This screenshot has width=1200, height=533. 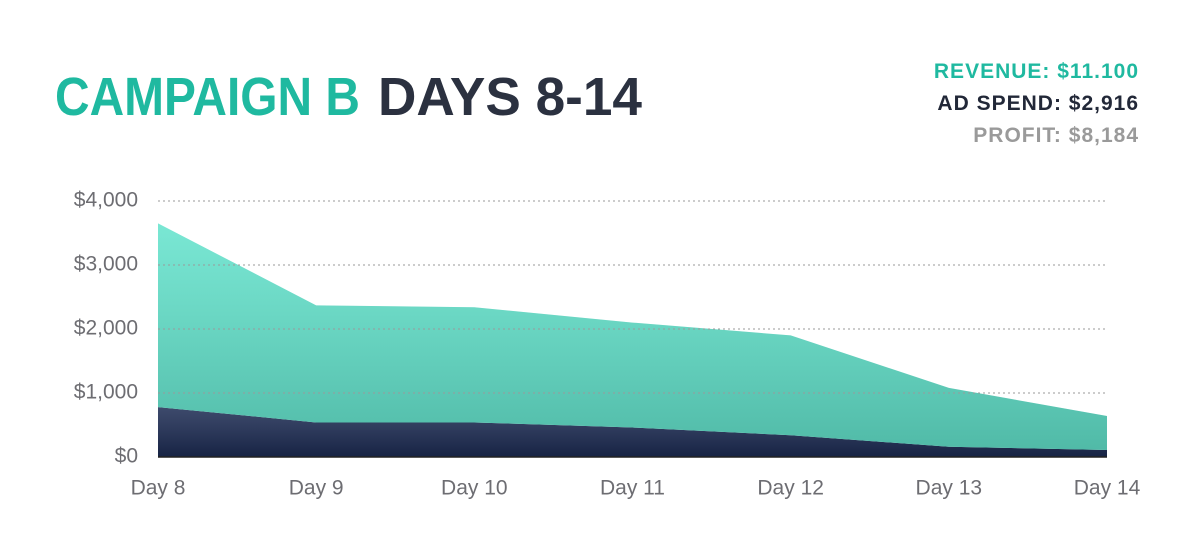 I want to click on y-tick-label: $0, so click(x=126, y=456).